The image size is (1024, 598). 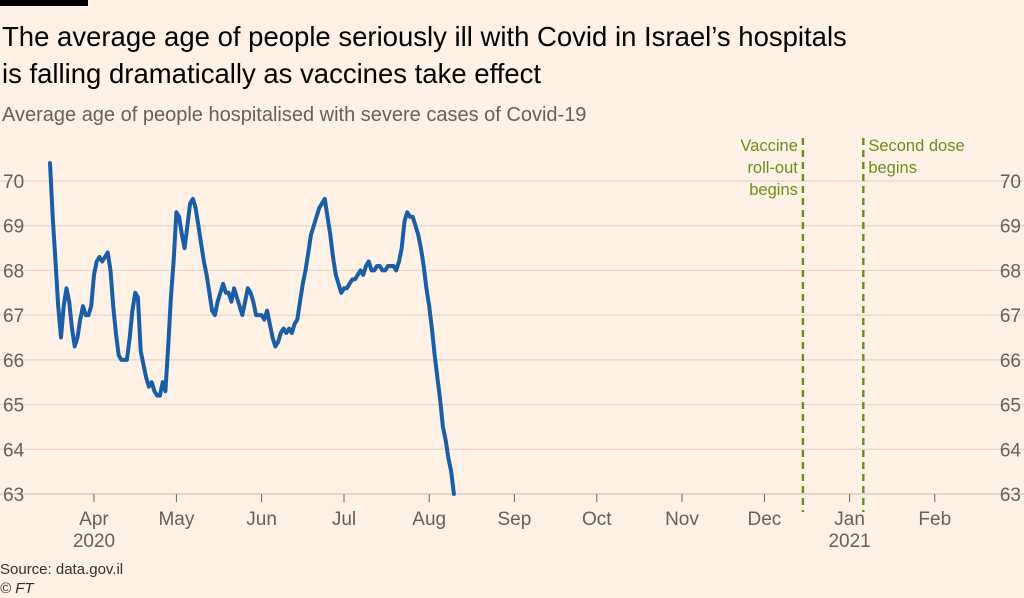 What do you see at coordinates (176, 519) in the screenshot?
I see `x-tick-label: May` at bounding box center [176, 519].